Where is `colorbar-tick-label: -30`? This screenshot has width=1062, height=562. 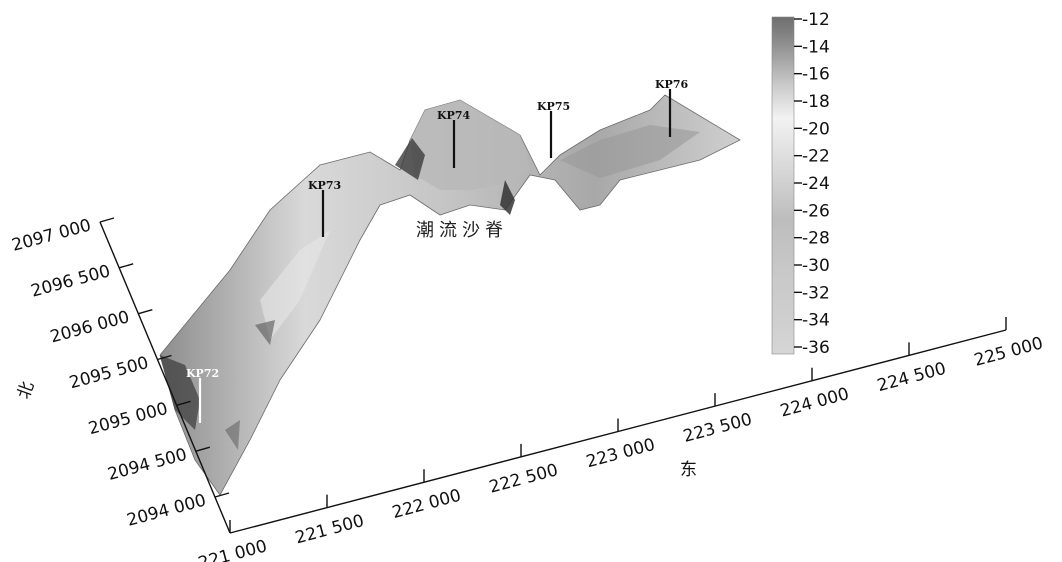 colorbar-tick-label: -30 is located at coordinates (816, 266).